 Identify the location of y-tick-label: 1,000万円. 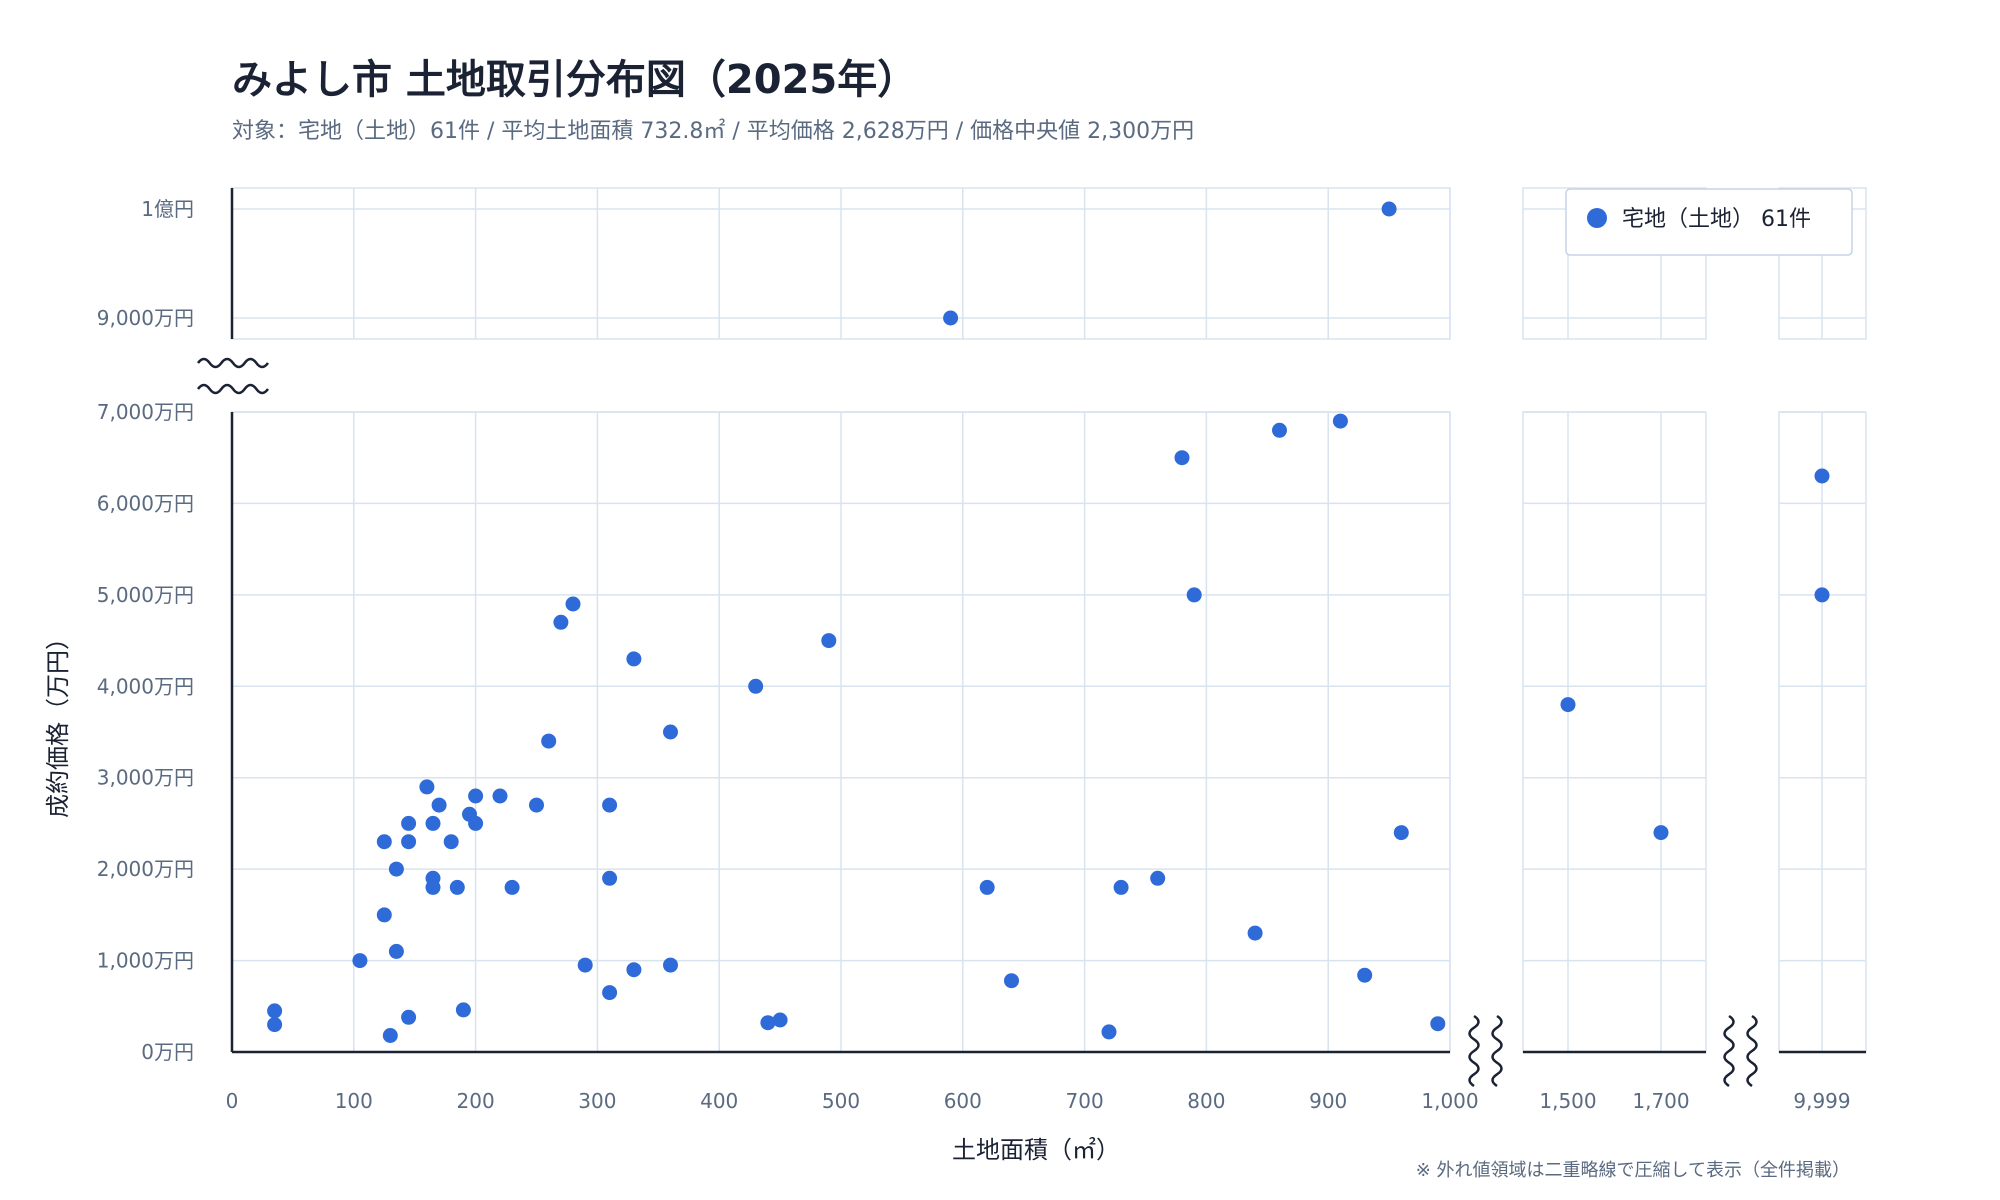
(145, 961).